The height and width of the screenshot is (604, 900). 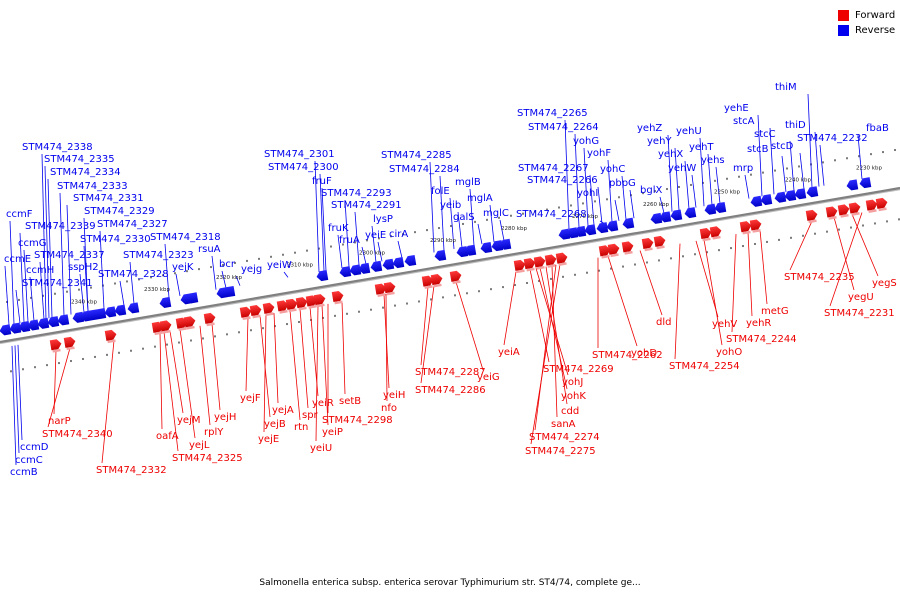 What do you see at coordinates (185, 237) in the screenshot?
I see `gene-label-stm474-2318: STM474_2318` at bounding box center [185, 237].